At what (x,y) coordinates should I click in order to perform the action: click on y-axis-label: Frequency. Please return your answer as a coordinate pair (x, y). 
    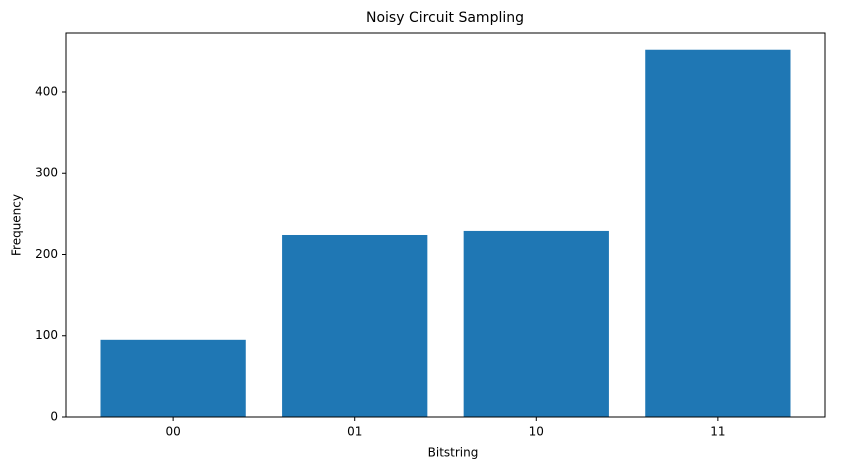
    Looking at the image, I should click on (17, 225).